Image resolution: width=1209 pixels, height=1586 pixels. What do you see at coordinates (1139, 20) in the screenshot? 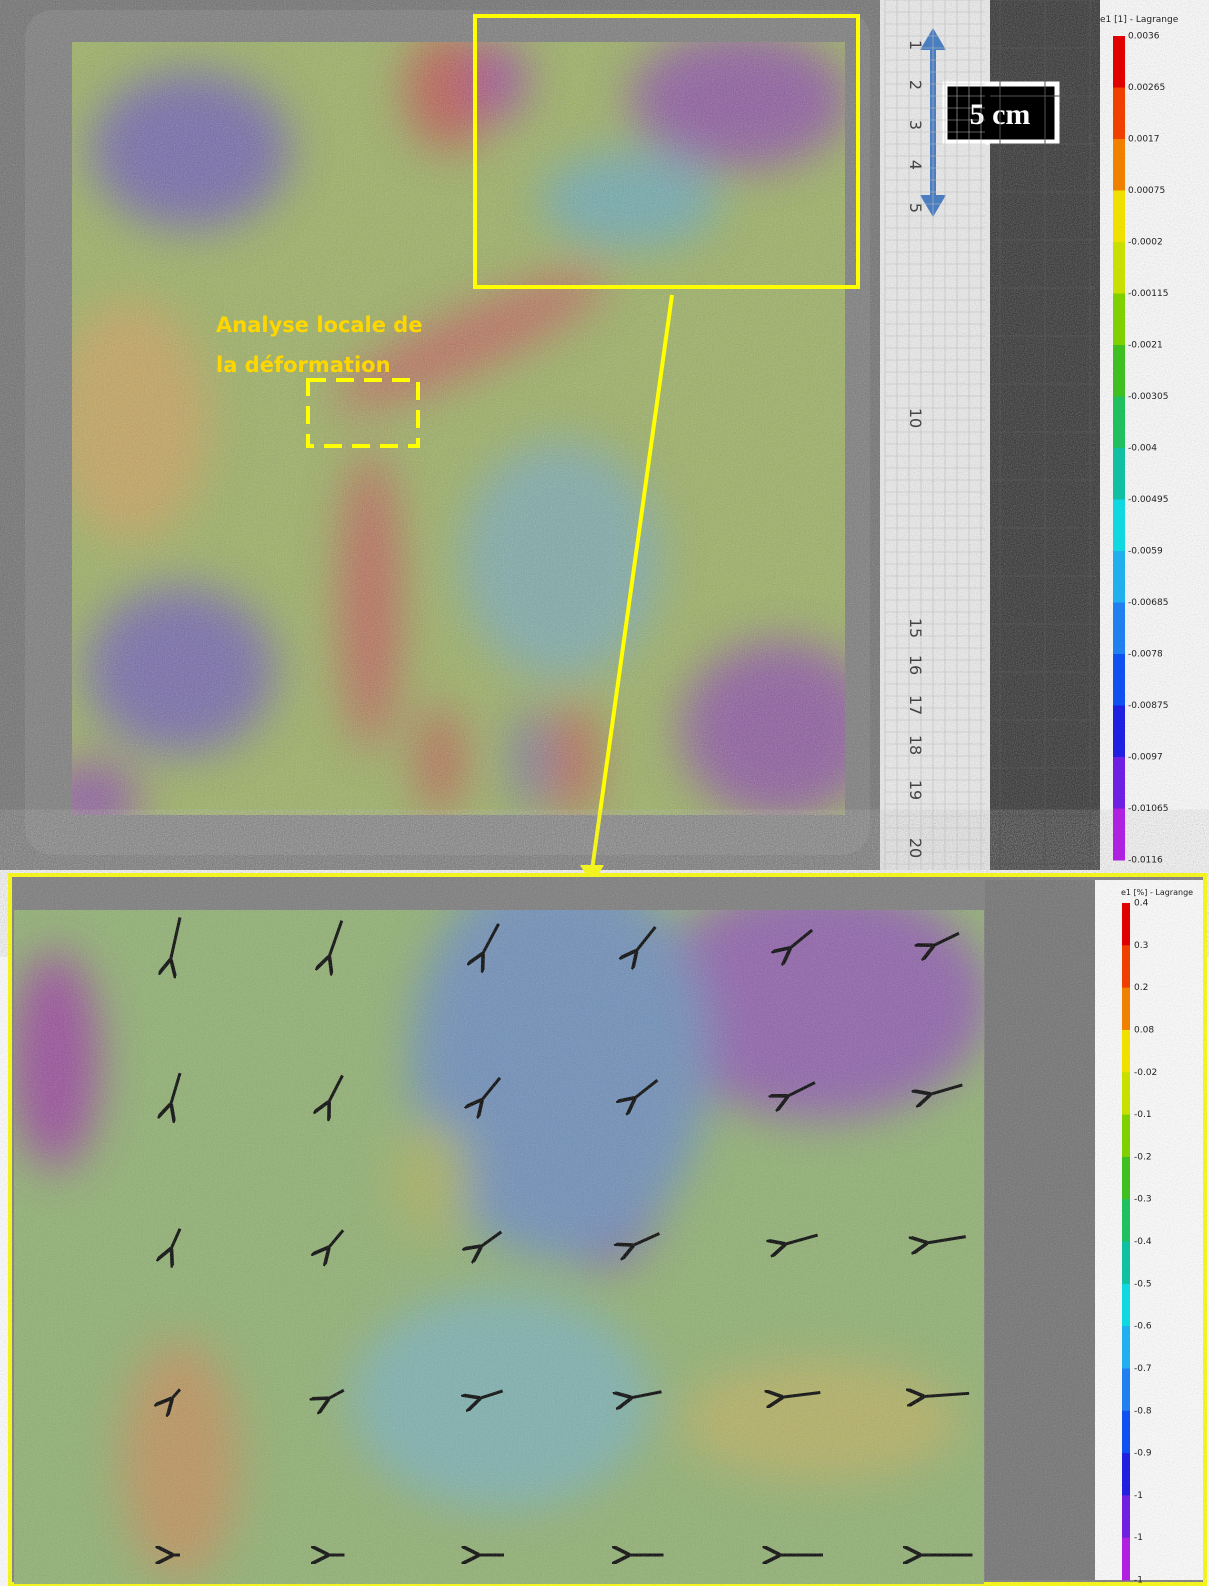
I see `colorbar-title: e1 [1] - Lagrange` at bounding box center [1139, 20].